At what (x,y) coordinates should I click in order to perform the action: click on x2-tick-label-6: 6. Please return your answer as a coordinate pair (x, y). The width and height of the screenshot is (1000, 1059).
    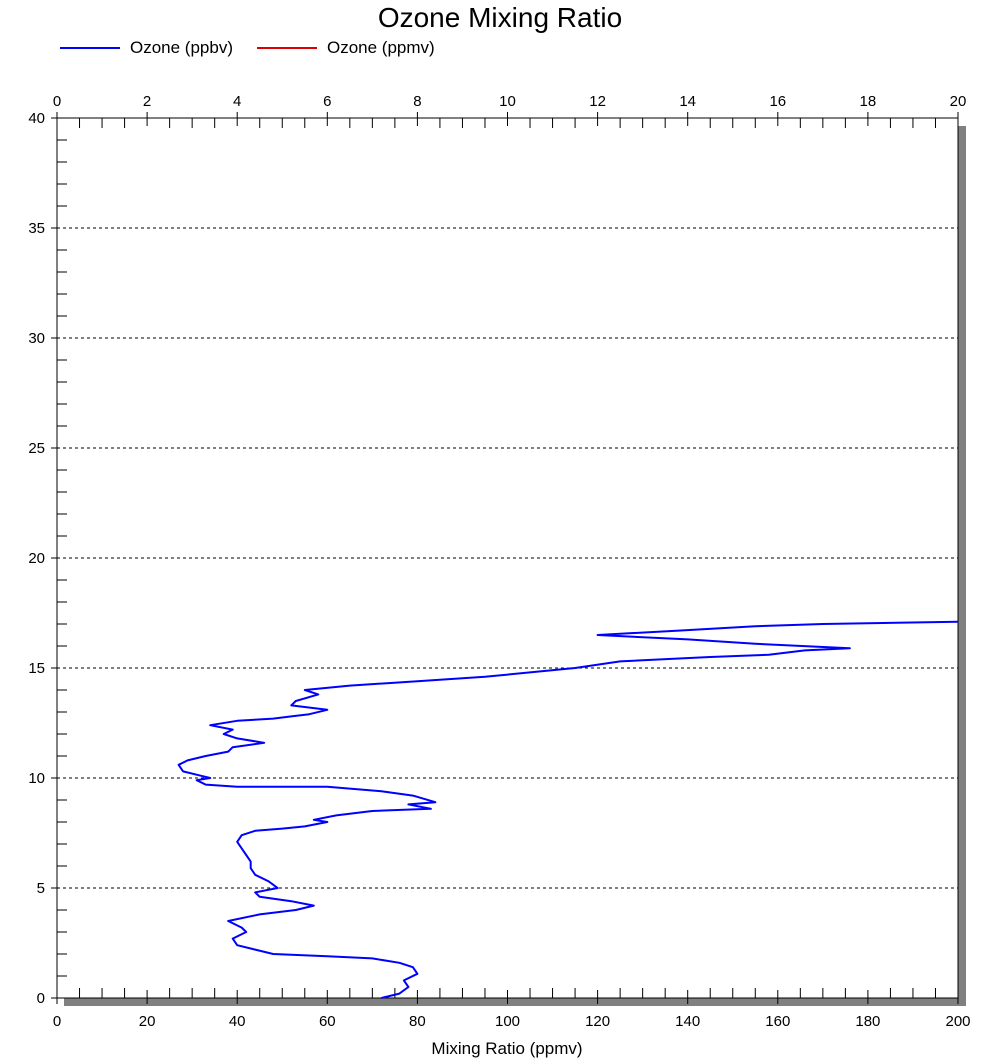
    Looking at the image, I should click on (327, 101).